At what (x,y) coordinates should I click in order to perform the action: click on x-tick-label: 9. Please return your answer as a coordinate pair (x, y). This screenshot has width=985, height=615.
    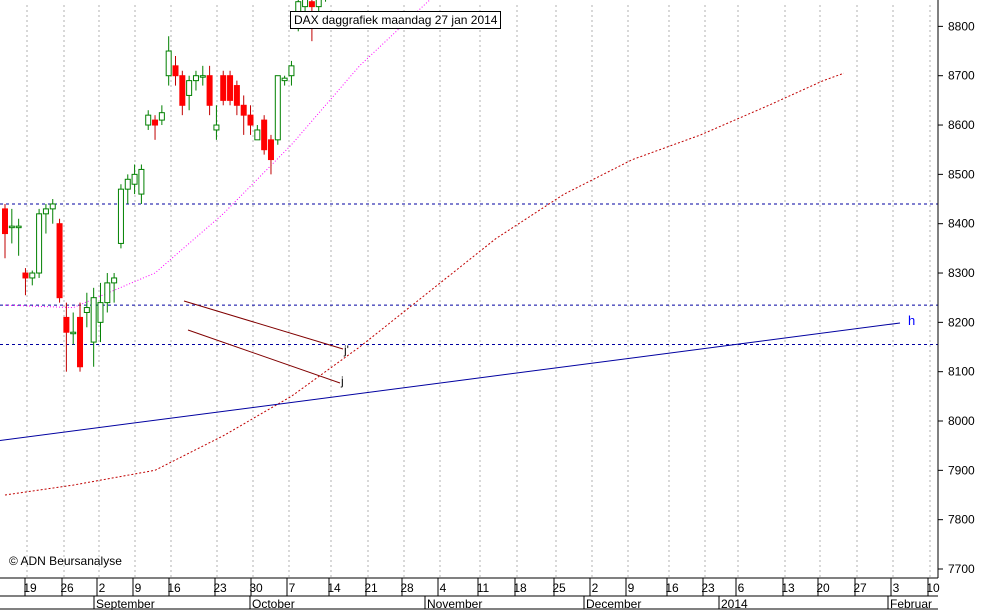
    Looking at the image, I should click on (631, 588).